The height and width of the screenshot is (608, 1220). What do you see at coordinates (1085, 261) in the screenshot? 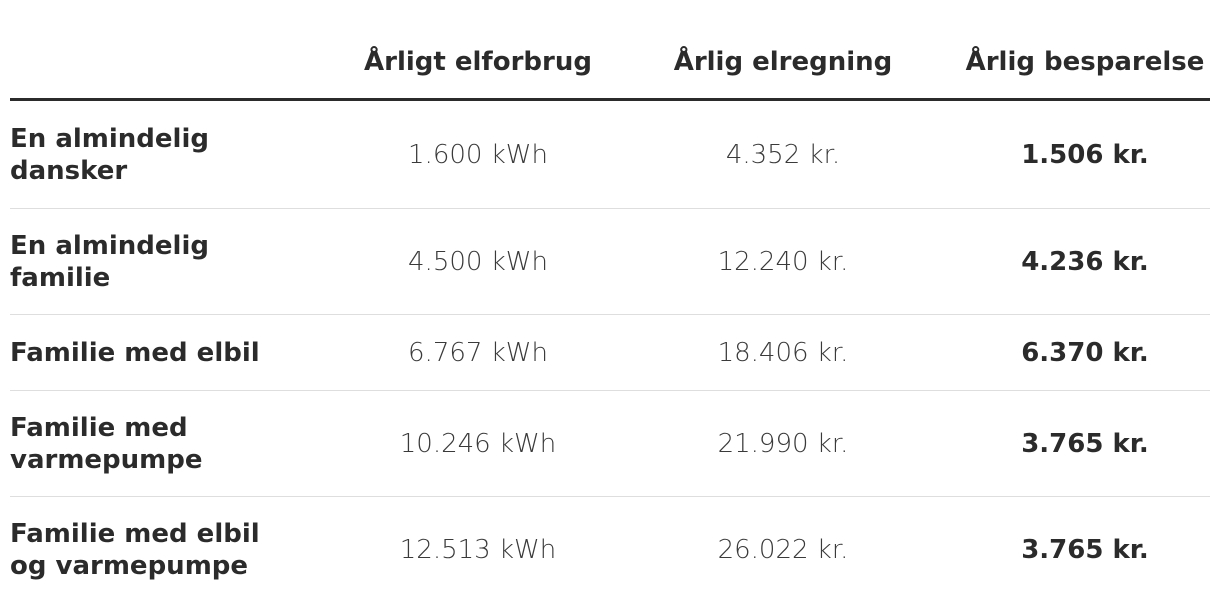
I see `table-cell: 4.236 kr.` at bounding box center [1085, 261].